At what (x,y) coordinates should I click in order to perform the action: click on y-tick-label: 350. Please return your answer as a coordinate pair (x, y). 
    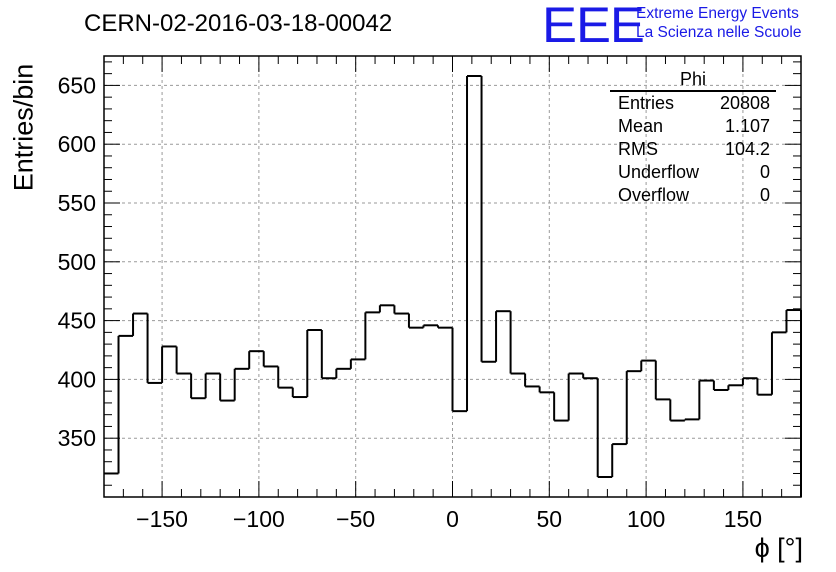
    Looking at the image, I should click on (77, 438).